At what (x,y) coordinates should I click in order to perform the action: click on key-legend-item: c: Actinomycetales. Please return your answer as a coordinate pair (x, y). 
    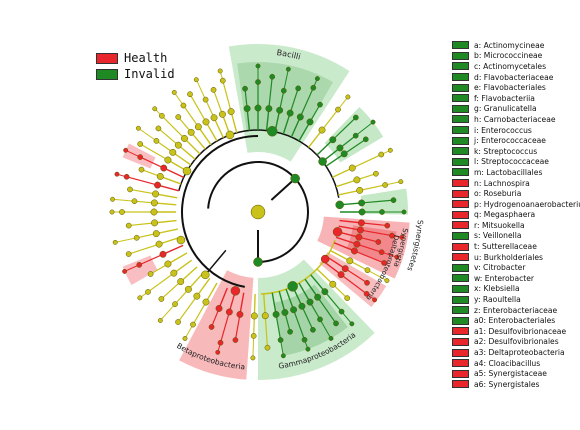
    Looking at the image, I should click on (516, 66).